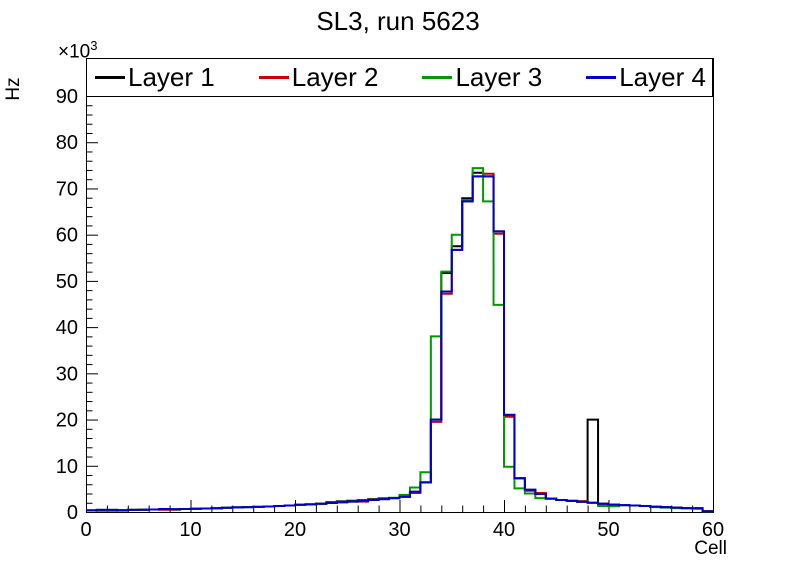  What do you see at coordinates (67, 236) in the screenshot?
I see `y-tick-label: 60` at bounding box center [67, 236].